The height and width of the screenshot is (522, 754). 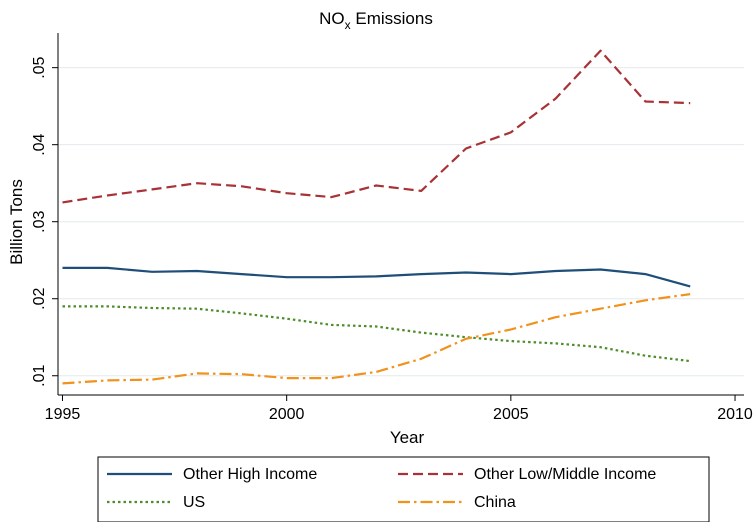 What do you see at coordinates (250, 474) in the screenshot?
I see `legend-label: Other High Income` at bounding box center [250, 474].